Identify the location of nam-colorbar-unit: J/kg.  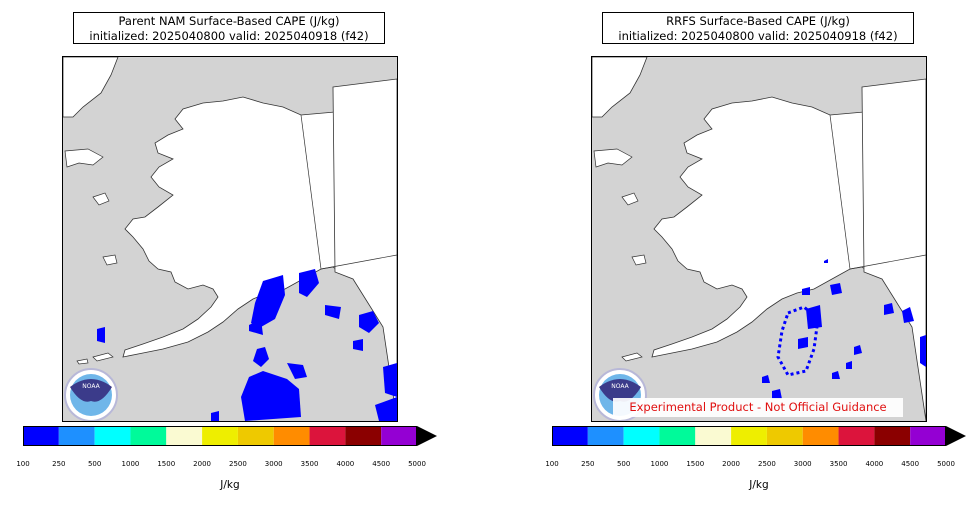
(230, 485).